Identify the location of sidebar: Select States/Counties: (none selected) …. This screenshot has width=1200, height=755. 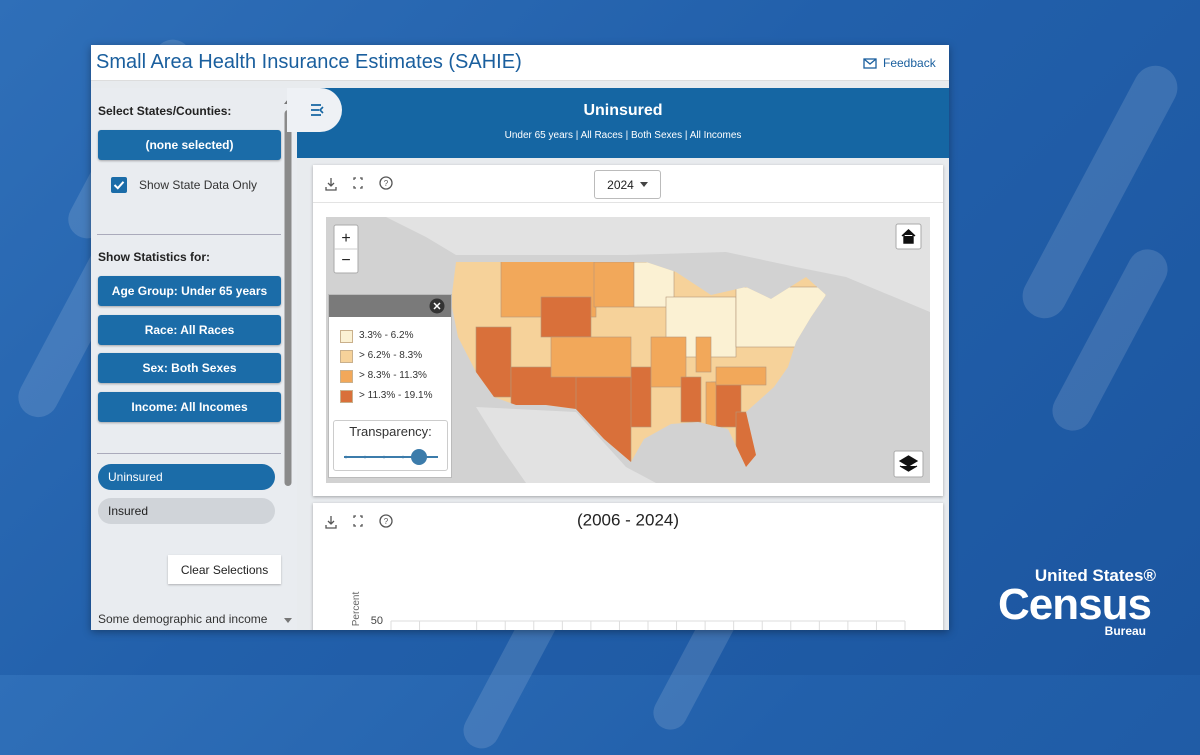
(194, 359).